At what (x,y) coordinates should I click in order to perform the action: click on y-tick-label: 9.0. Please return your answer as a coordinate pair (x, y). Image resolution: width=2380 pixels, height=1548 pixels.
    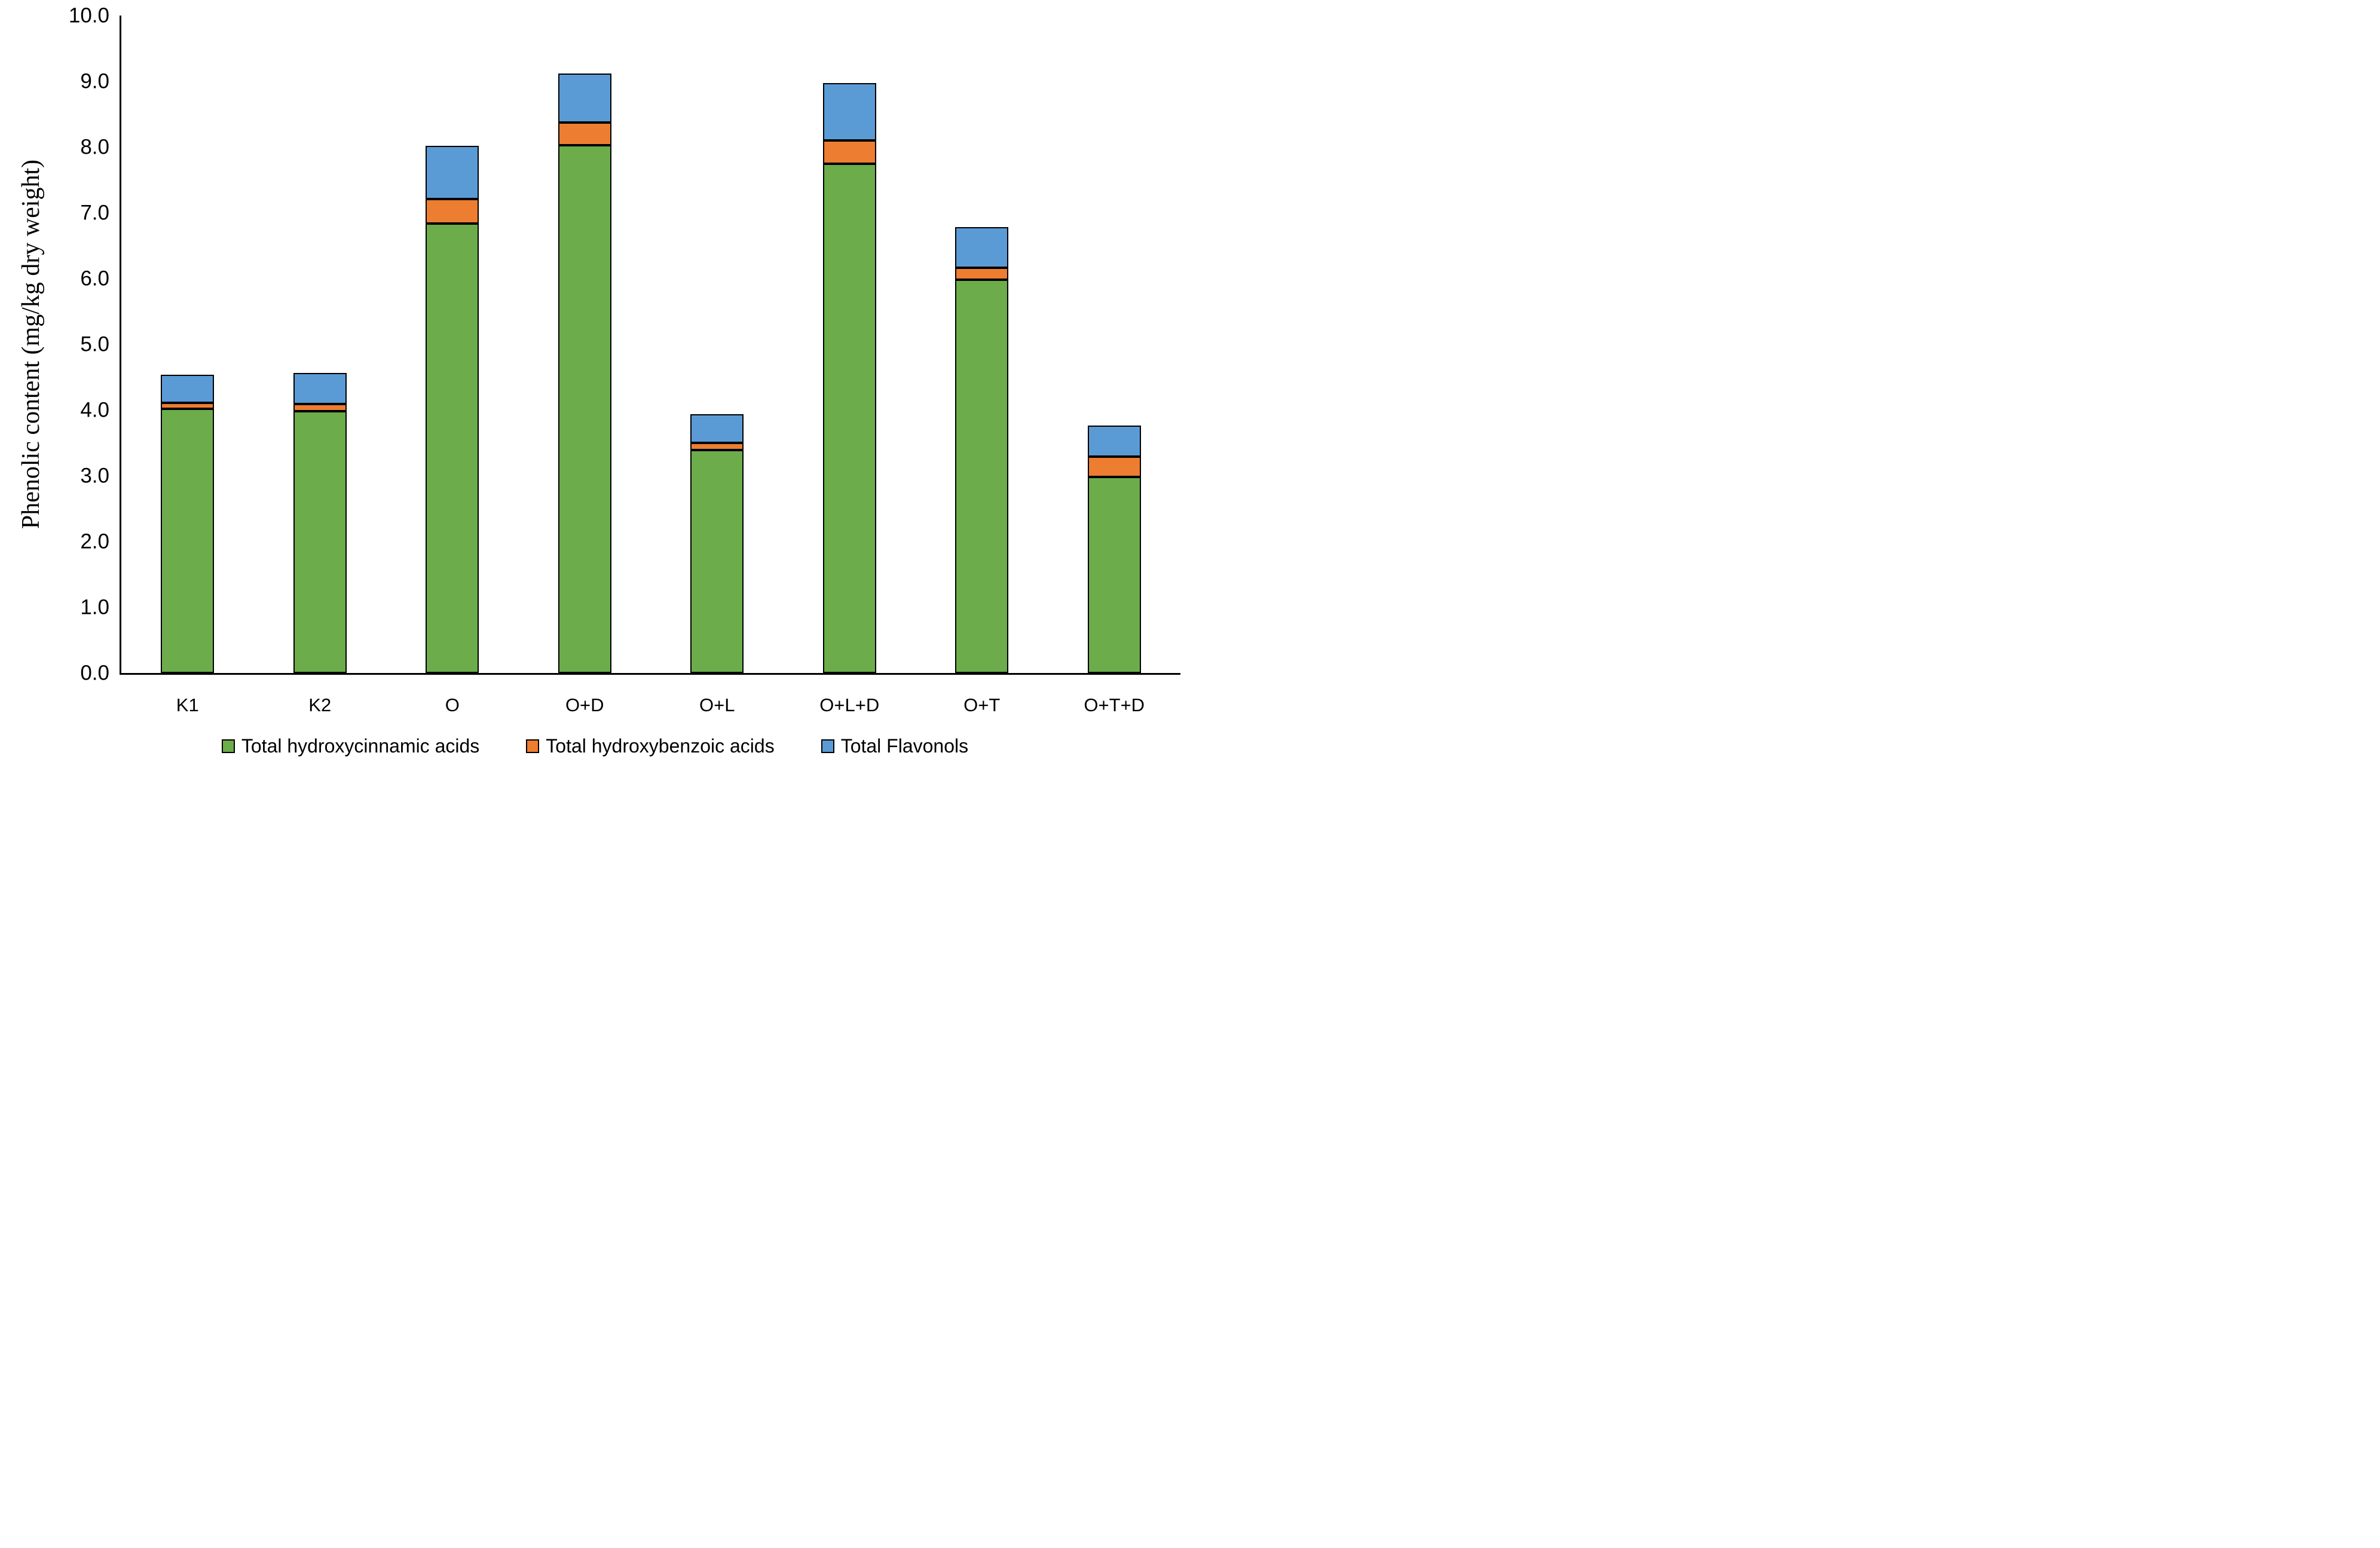
    Looking at the image, I should click on (94, 81).